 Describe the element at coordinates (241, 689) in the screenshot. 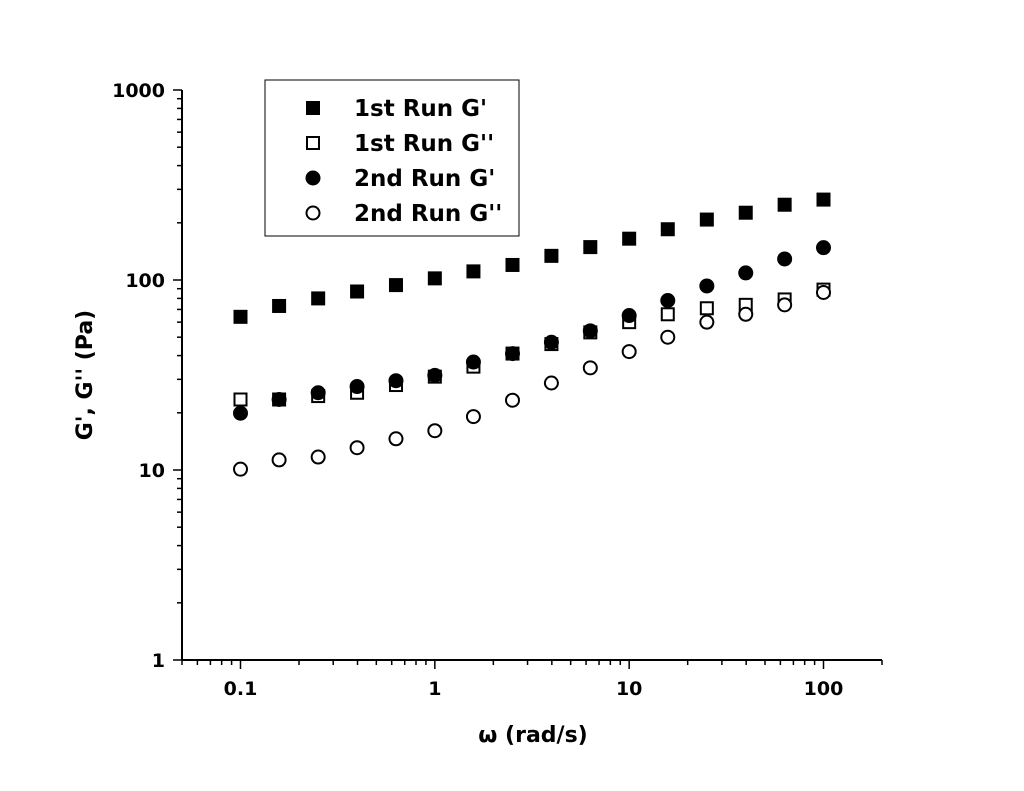

I see `x-tick-label: 0.1` at that location.